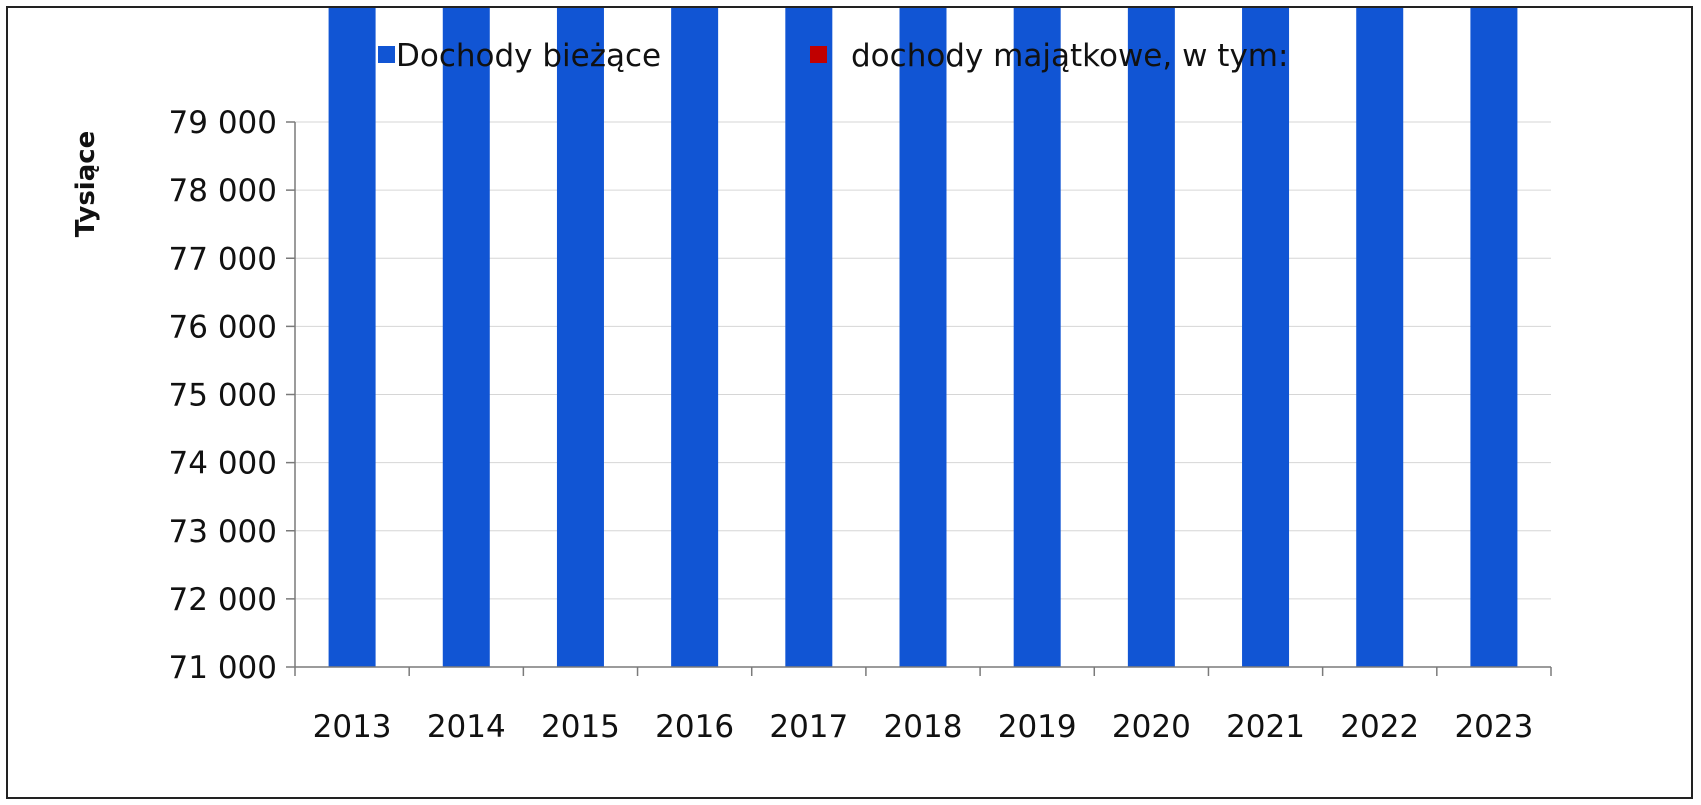  Describe the element at coordinates (809, 337) in the screenshot. I see `bar-dochody-biezace-2017` at that location.